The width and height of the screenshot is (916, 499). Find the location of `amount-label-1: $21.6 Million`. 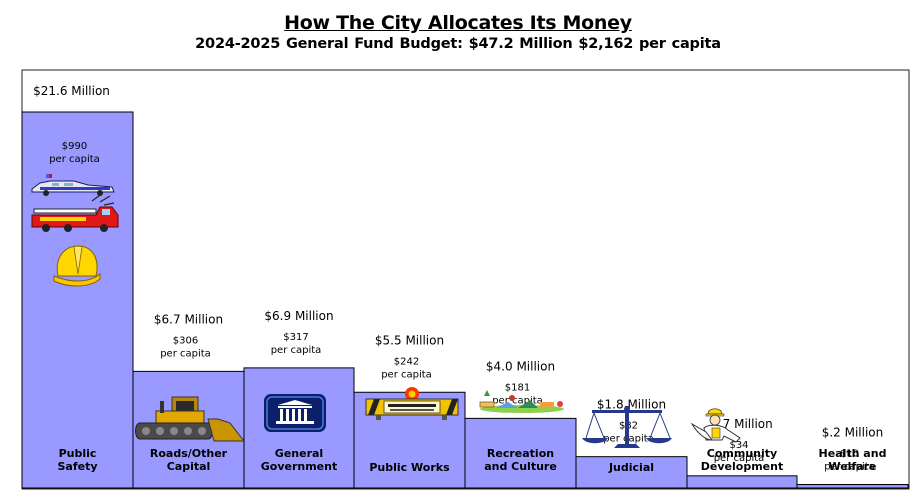

amount-label-1: $21.6 Million is located at coordinates (71, 91).